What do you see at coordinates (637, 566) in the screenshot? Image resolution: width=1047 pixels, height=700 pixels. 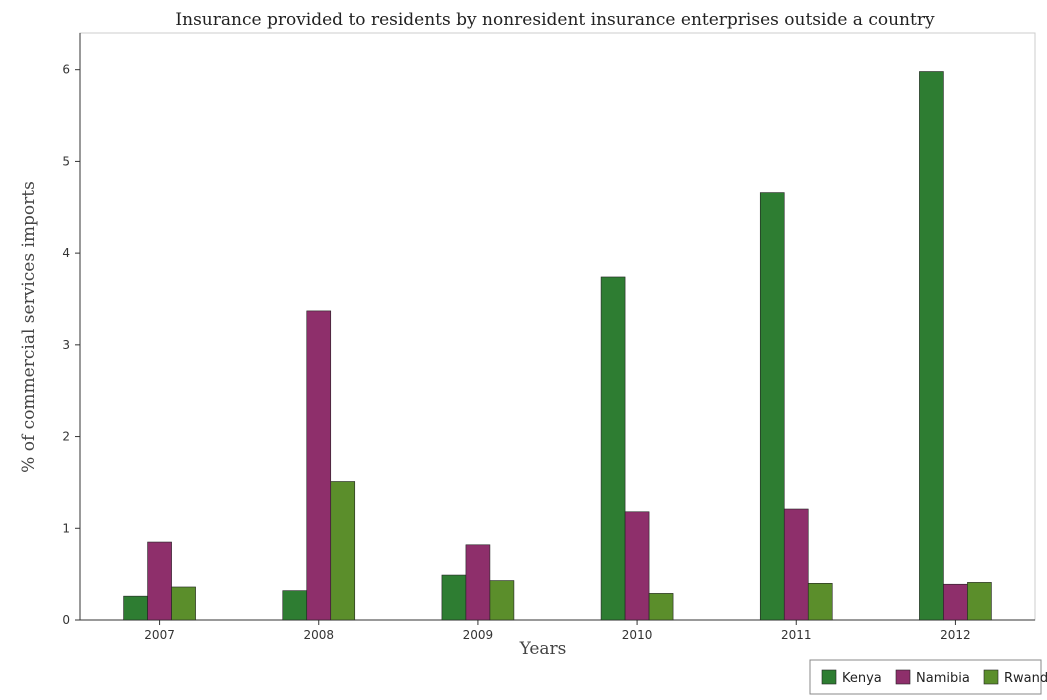 I see `bar-namibia-2010` at bounding box center [637, 566].